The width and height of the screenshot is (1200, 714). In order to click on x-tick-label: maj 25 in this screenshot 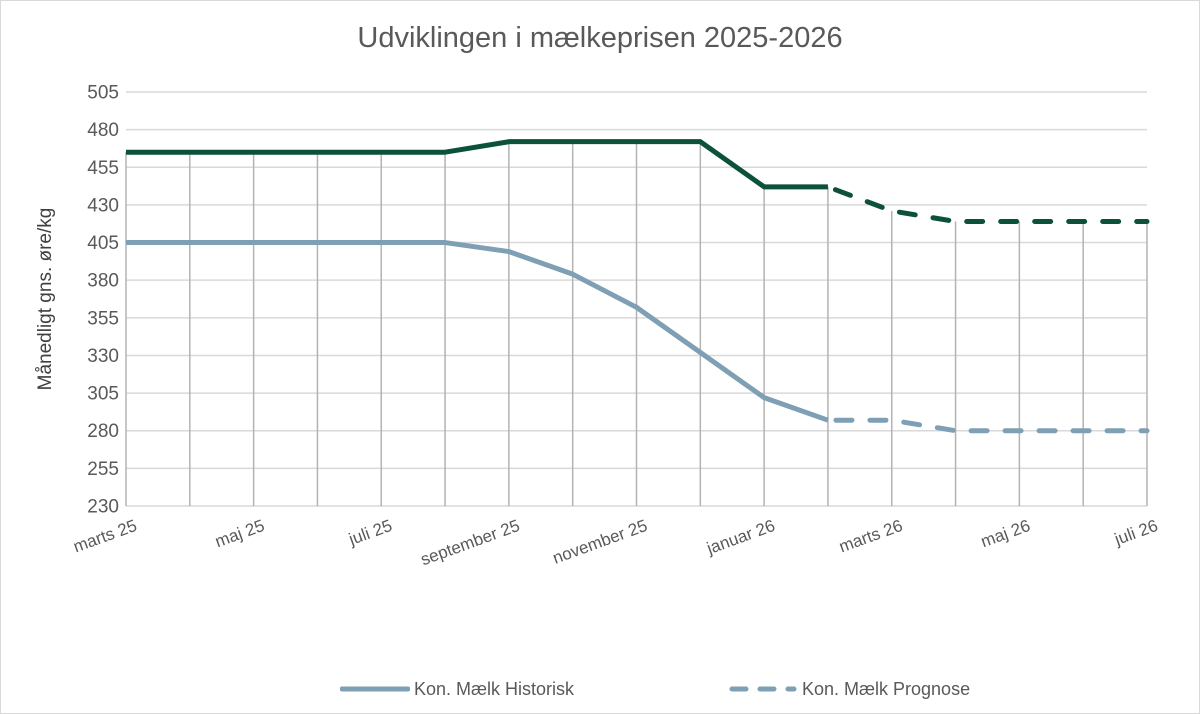, I will do `click(240, 533)`.